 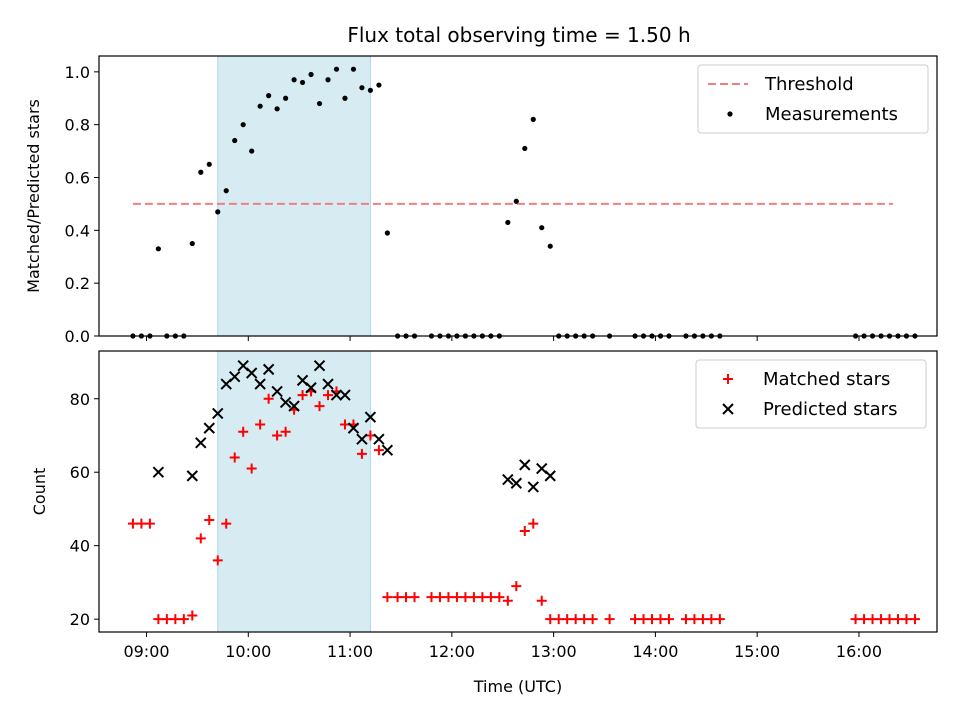 What do you see at coordinates (294, 196) in the screenshot?
I see `shaded-span` at bounding box center [294, 196].